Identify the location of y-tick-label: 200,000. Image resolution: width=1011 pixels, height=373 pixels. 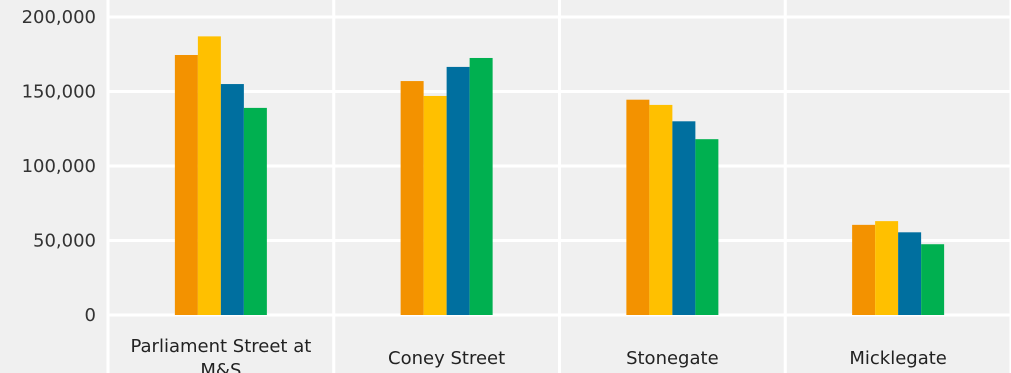
(59, 17).